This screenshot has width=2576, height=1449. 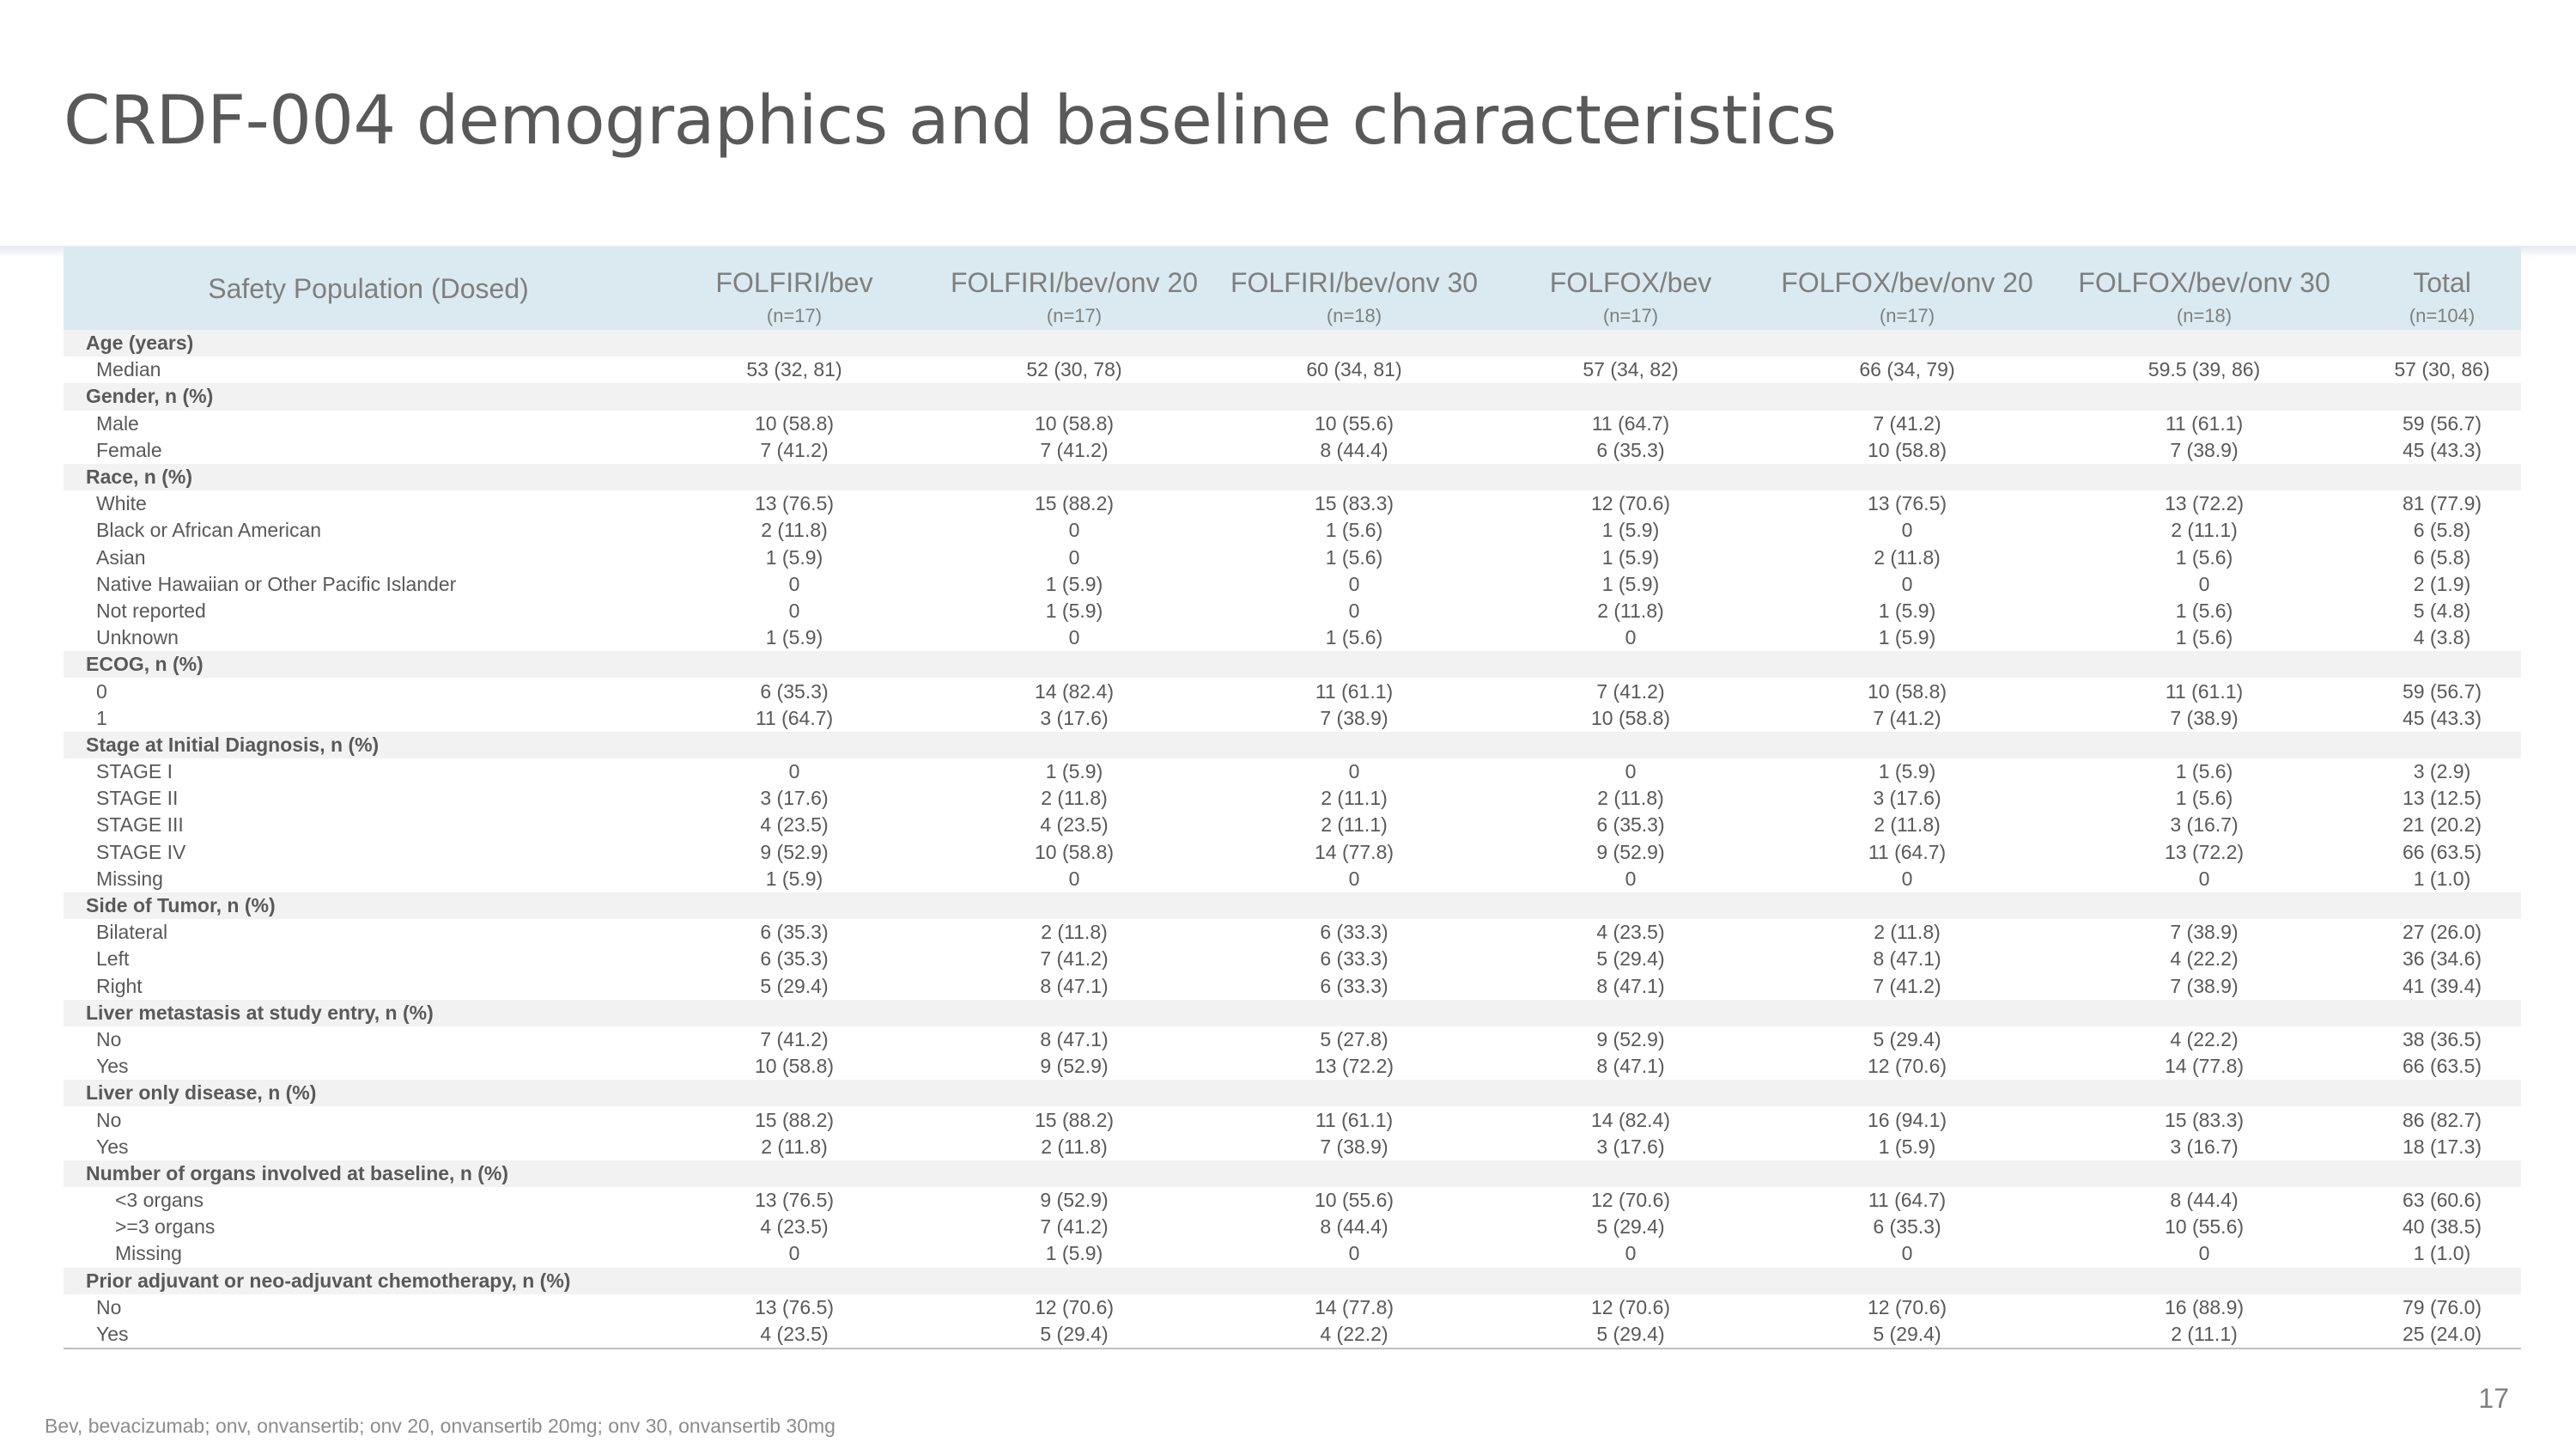 What do you see at coordinates (2442, 1038) in the screenshot?
I see `table-cell: 38 (36.5)` at bounding box center [2442, 1038].